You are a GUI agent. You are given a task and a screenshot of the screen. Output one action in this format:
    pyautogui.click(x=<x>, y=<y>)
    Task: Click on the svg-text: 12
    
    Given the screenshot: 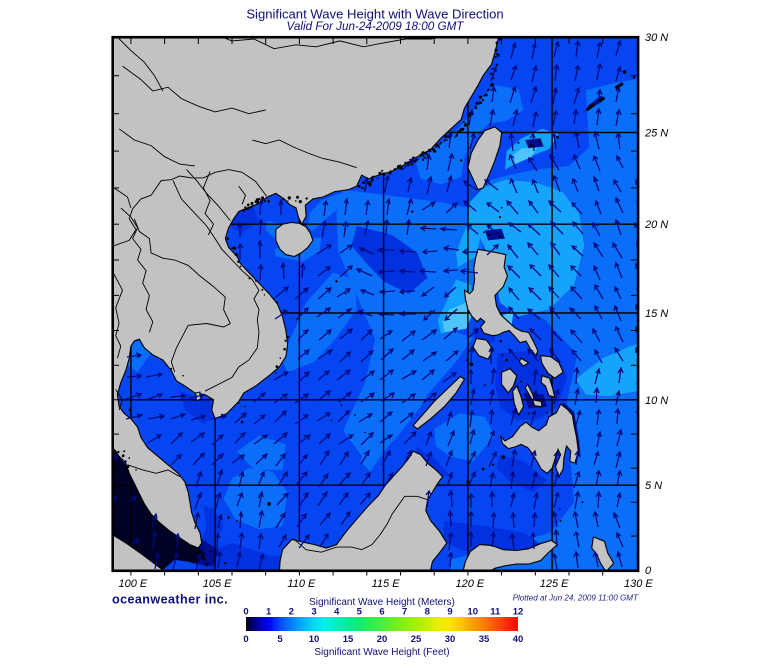 What is the action you would take?
    pyautogui.click(x=518, y=612)
    